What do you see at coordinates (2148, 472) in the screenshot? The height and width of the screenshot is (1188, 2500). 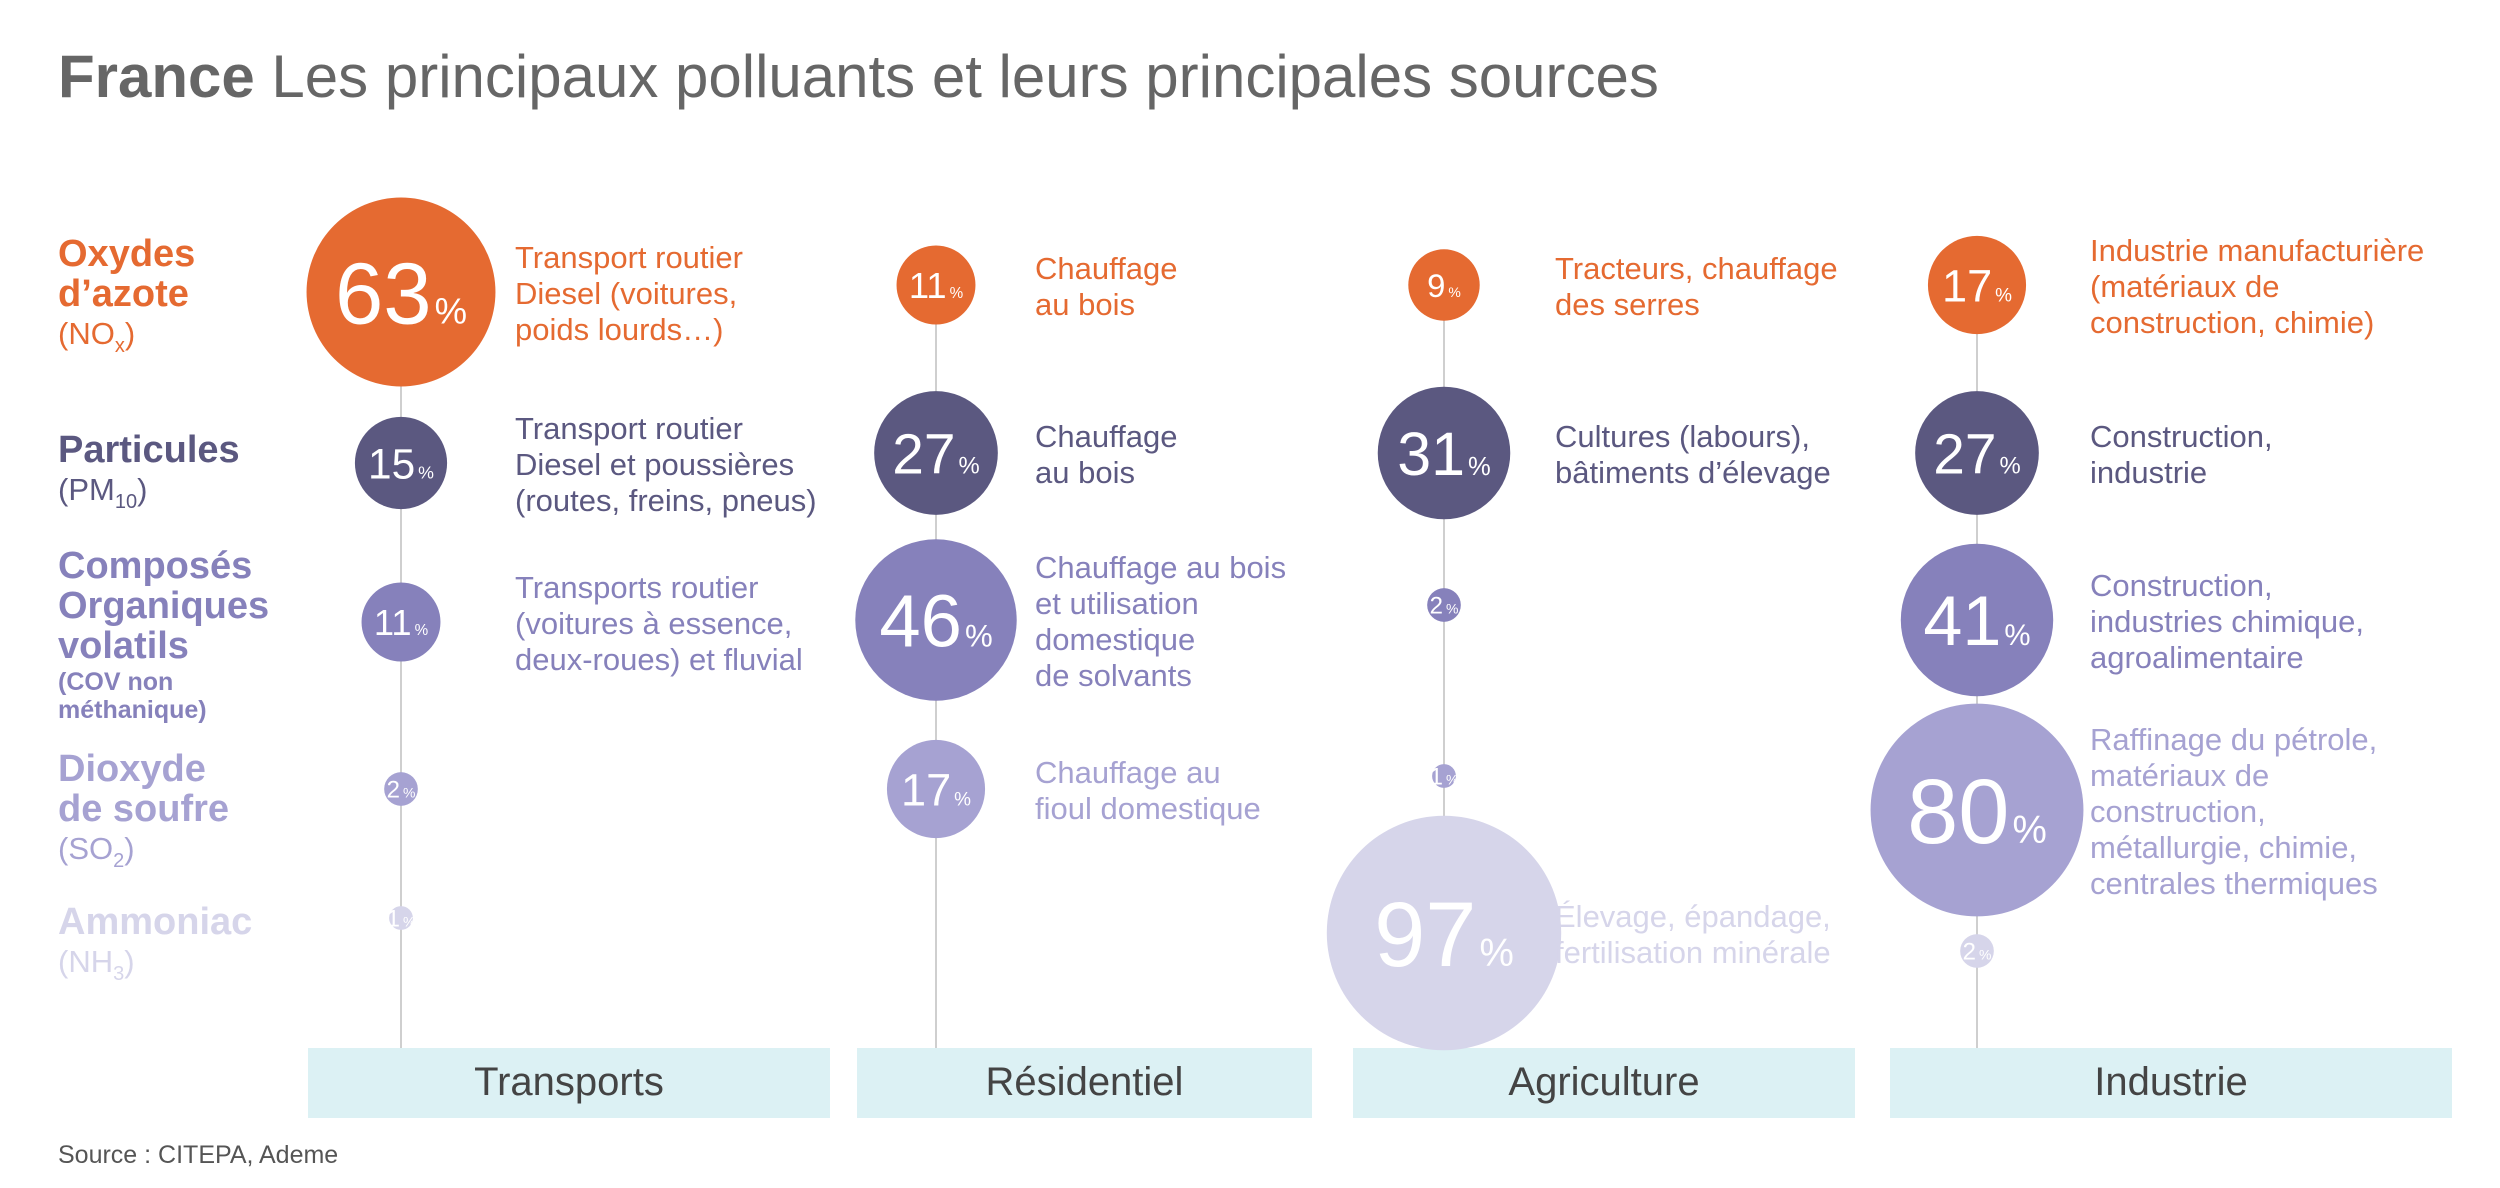 I see `source-description: industrie` at bounding box center [2148, 472].